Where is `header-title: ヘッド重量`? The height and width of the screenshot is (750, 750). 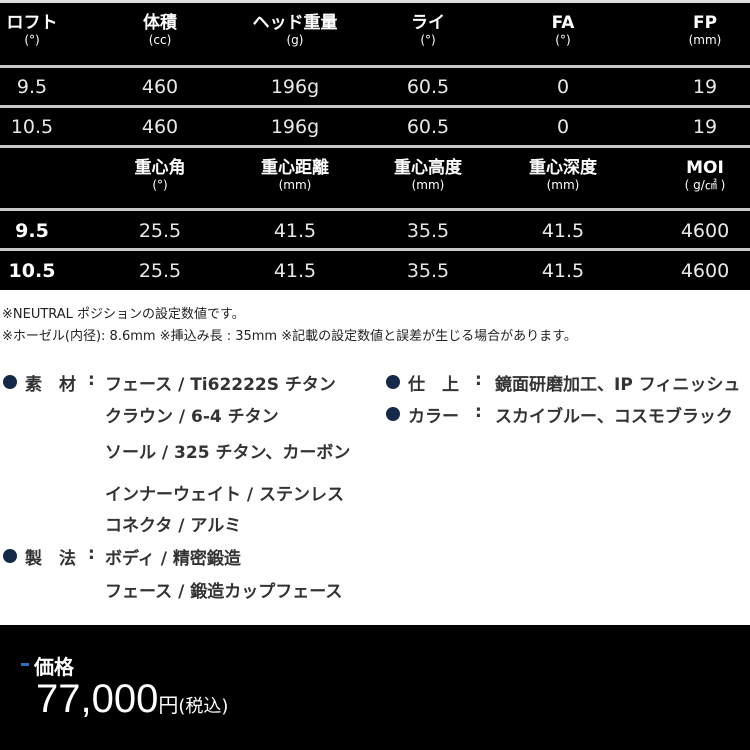 header-title: ヘッド重量 is located at coordinates (295, 23).